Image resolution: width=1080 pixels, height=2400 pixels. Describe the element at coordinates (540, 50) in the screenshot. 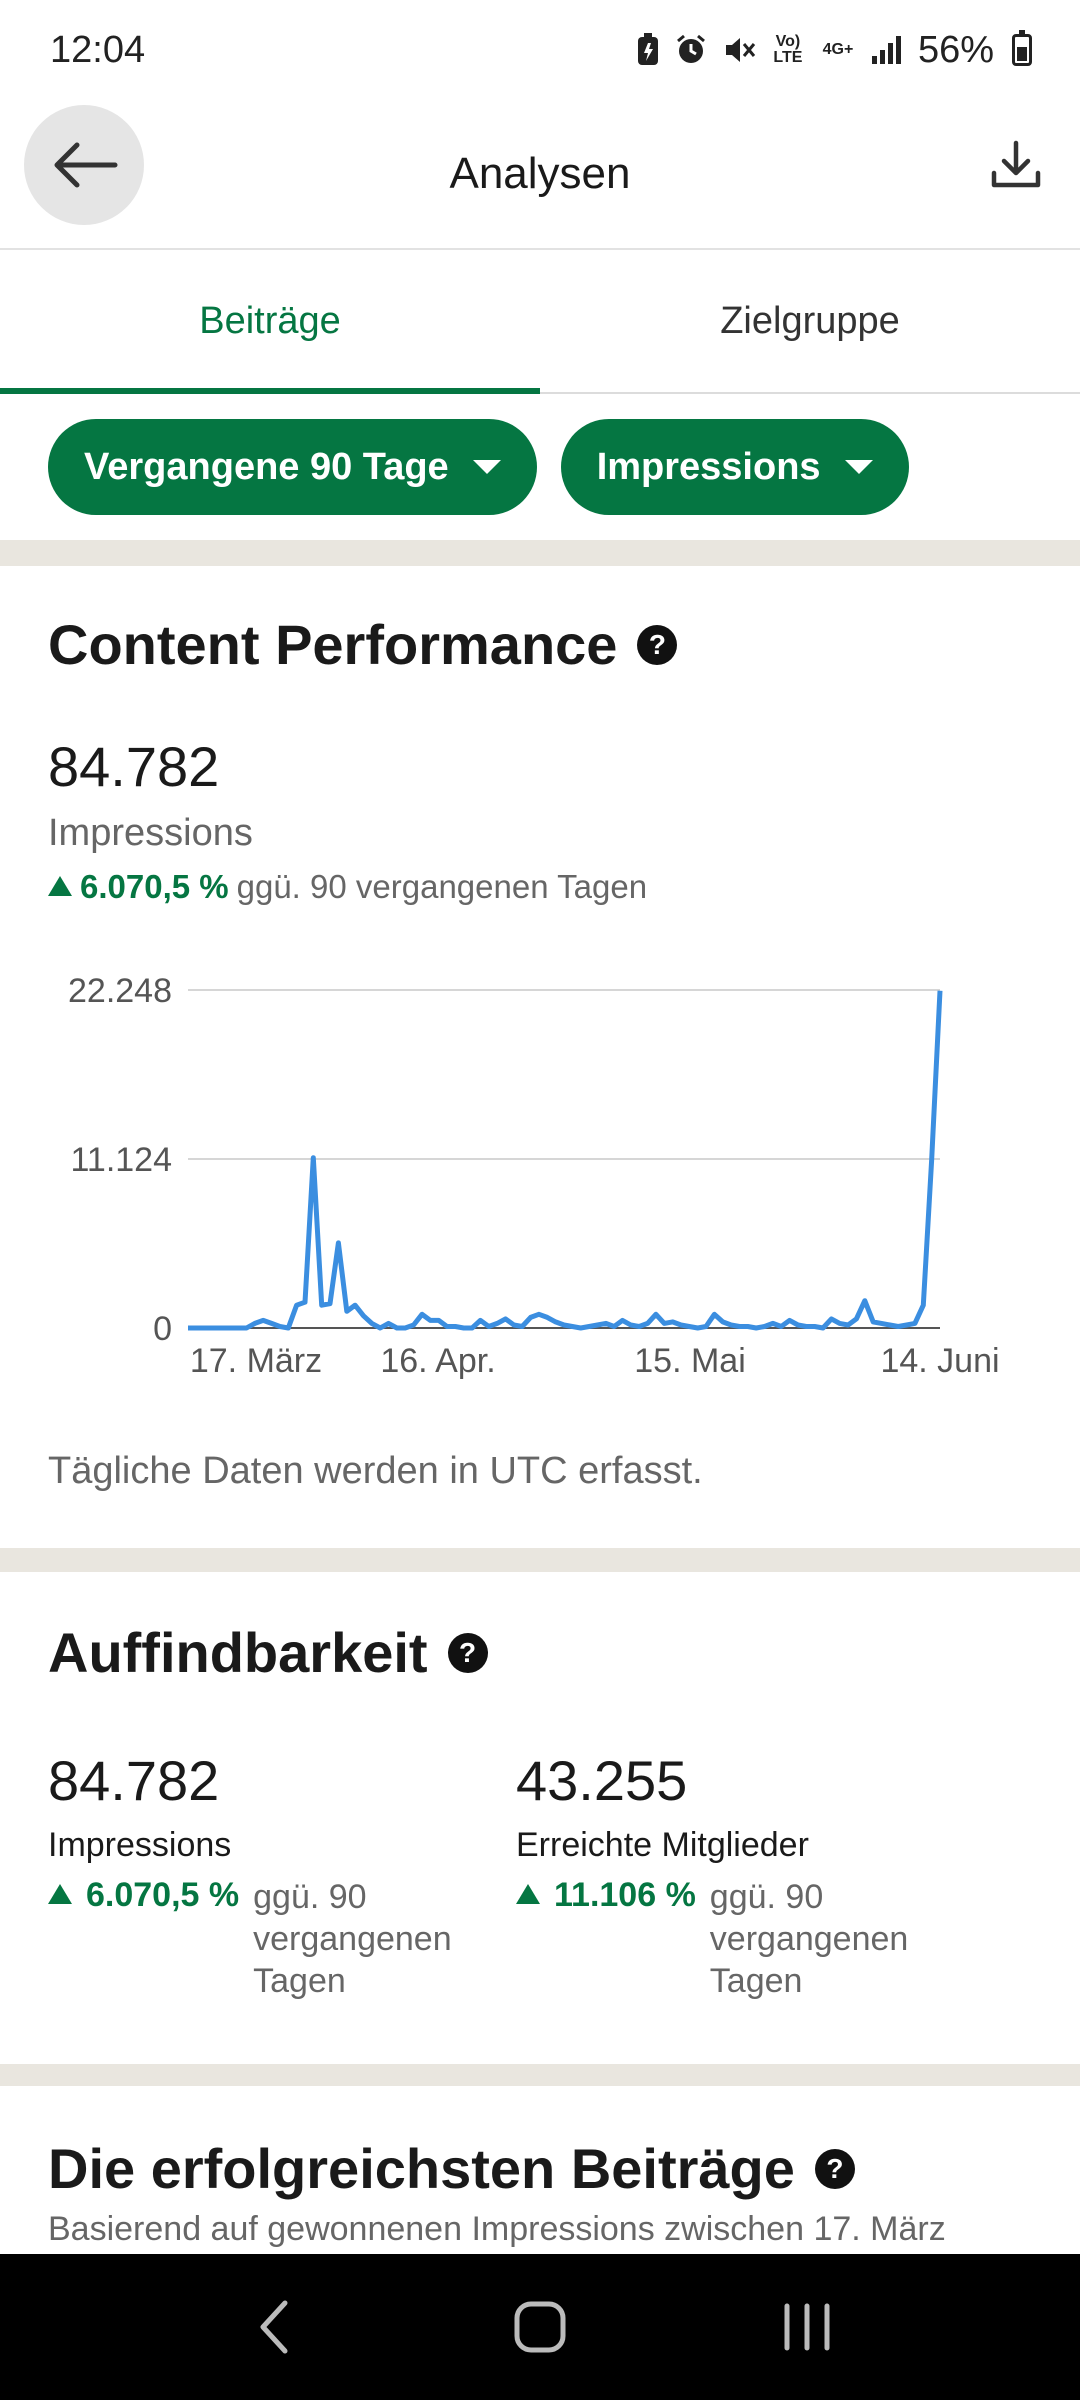

I see `status-bar: 12:04 Vo) LTE 4G+ 56%` at that location.